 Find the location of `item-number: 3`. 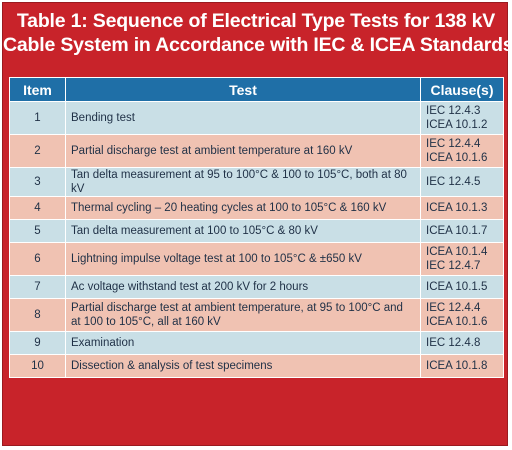

item-number: 3 is located at coordinates (37, 182).